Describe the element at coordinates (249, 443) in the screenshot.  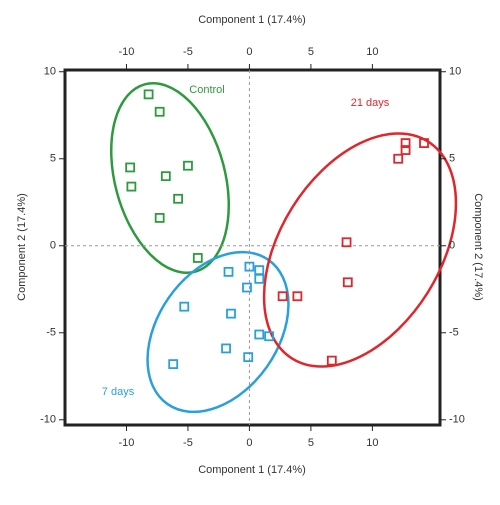
I see `x-tick-label: 0` at that location.